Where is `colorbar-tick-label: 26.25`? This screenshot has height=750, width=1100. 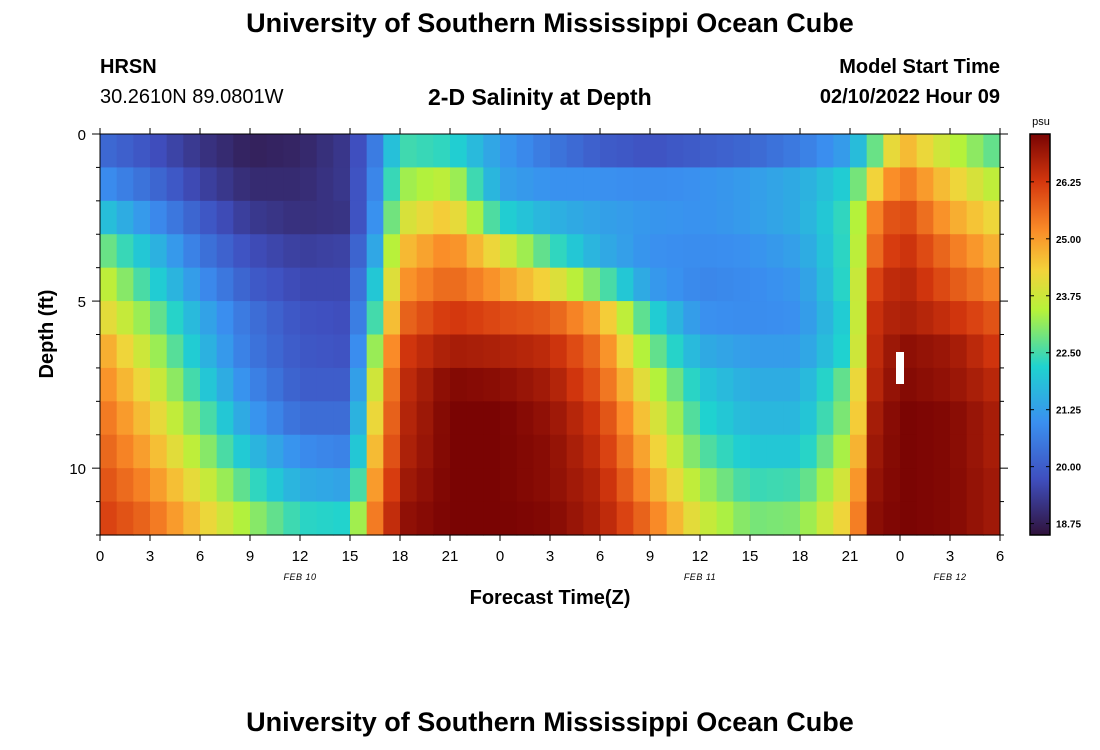 colorbar-tick-label: 26.25 is located at coordinates (1068, 183).